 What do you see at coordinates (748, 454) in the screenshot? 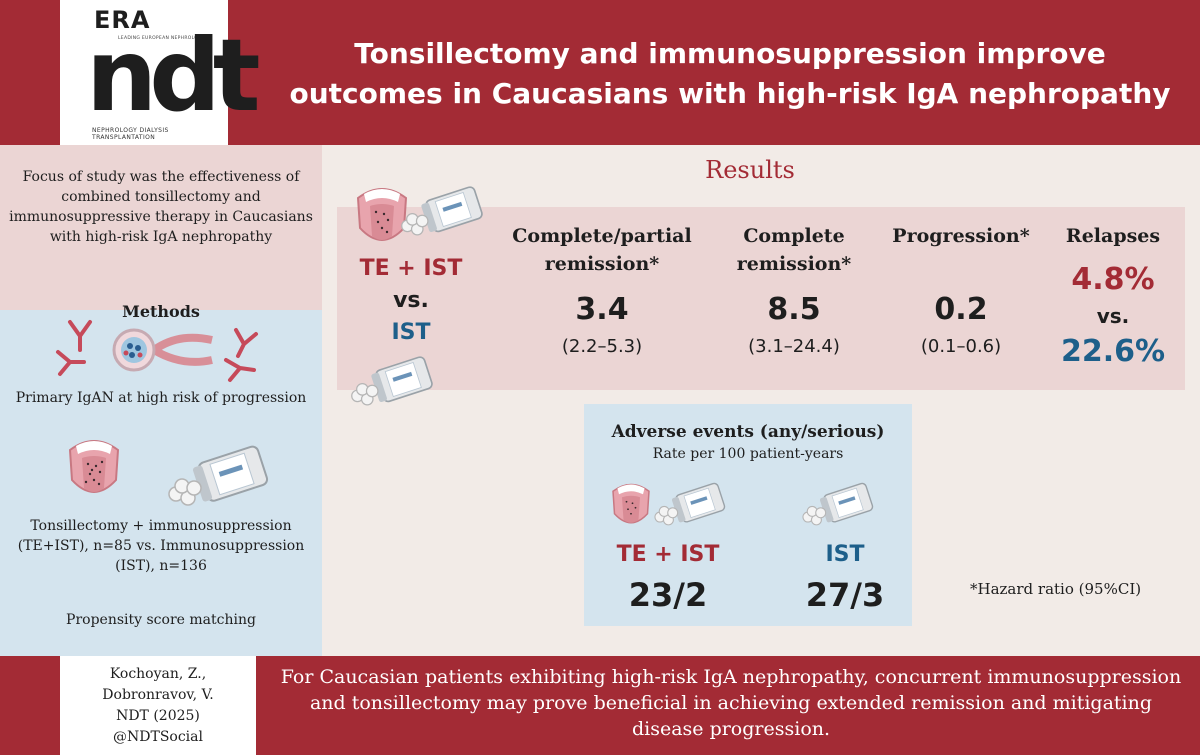
I see `adverse-subtitle: Rate per 100 patient-years` at bounding box center [748, 454].